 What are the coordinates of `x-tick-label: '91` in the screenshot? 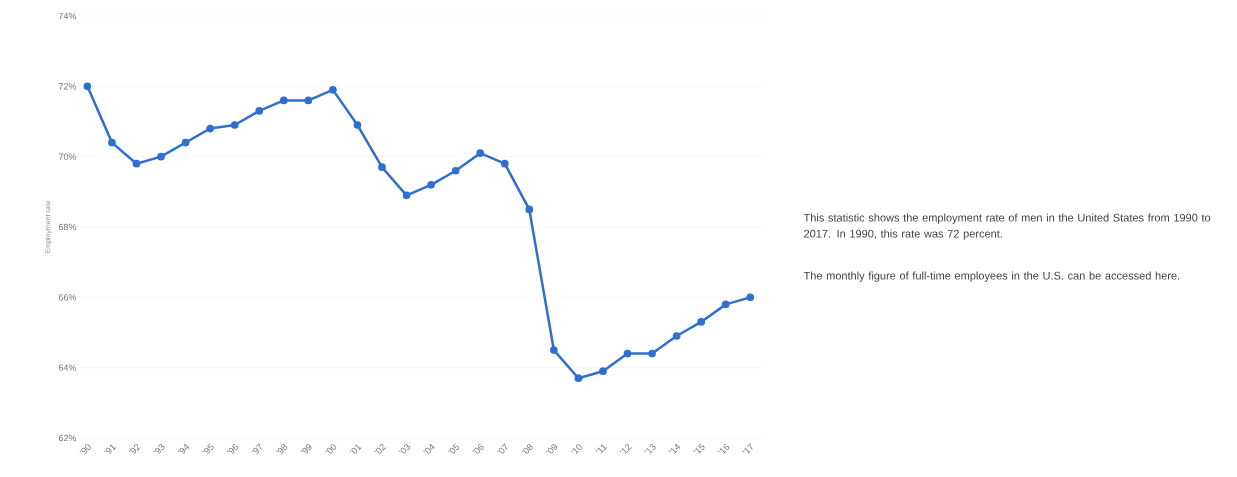 It's located at (110, 449).